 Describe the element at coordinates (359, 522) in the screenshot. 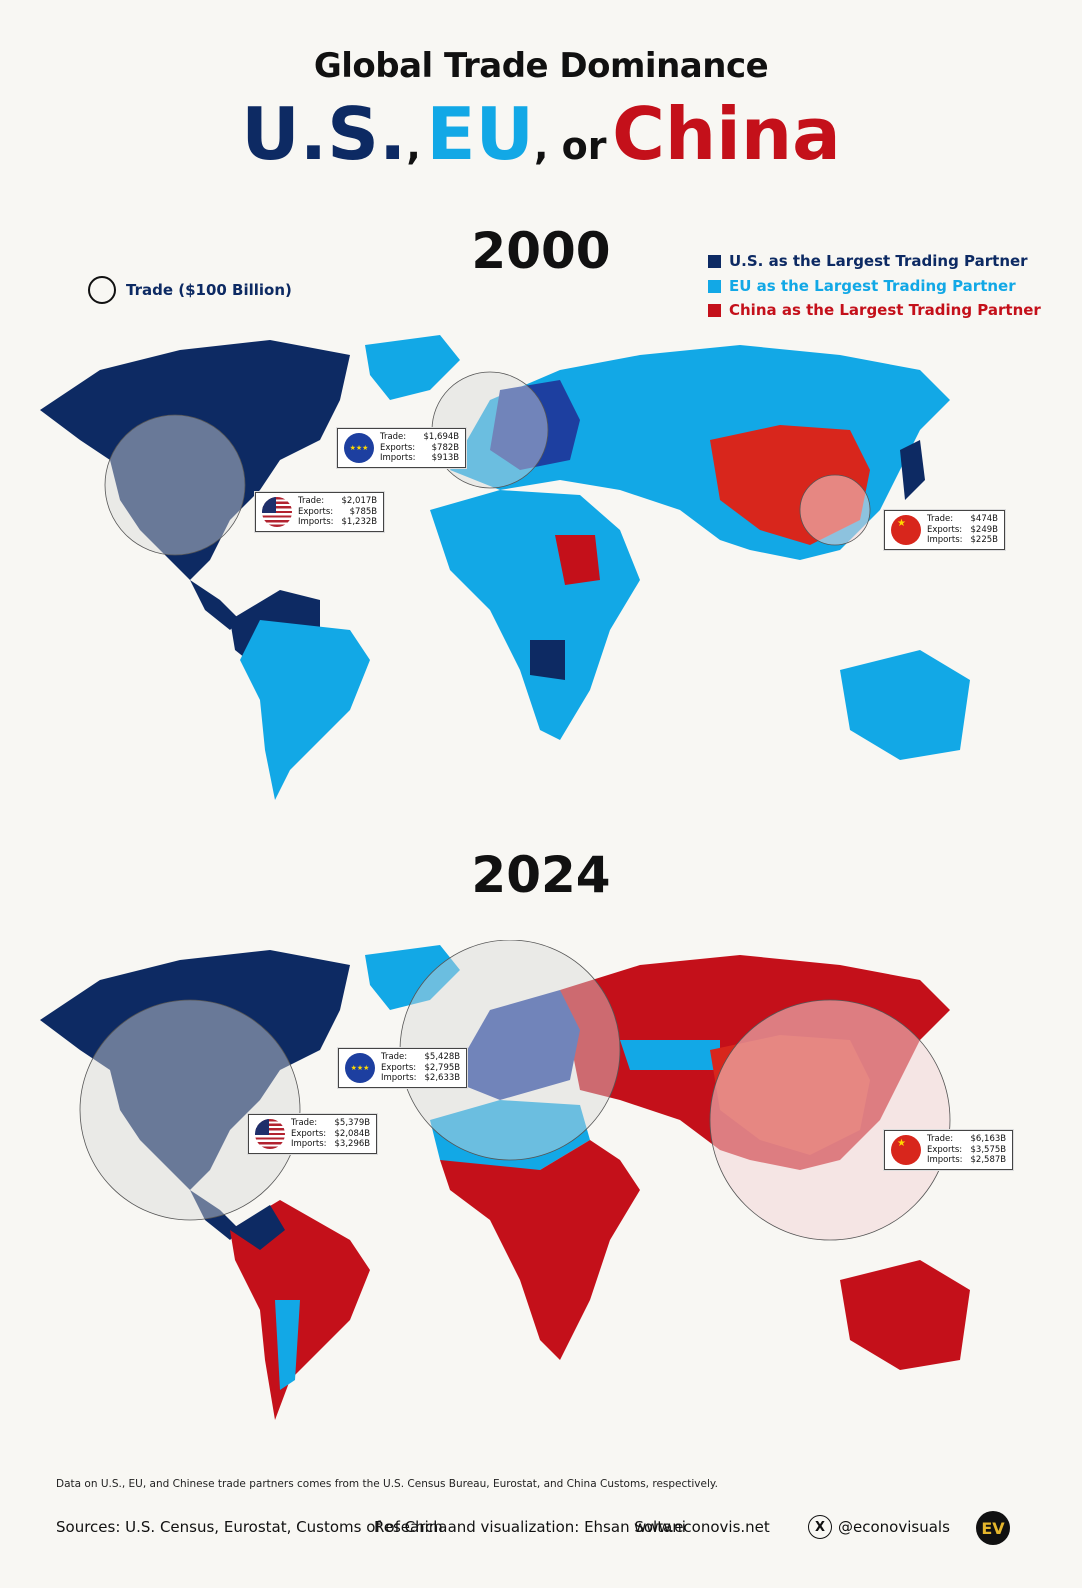

I see `us-2000-imports: $1,232B` at that location.